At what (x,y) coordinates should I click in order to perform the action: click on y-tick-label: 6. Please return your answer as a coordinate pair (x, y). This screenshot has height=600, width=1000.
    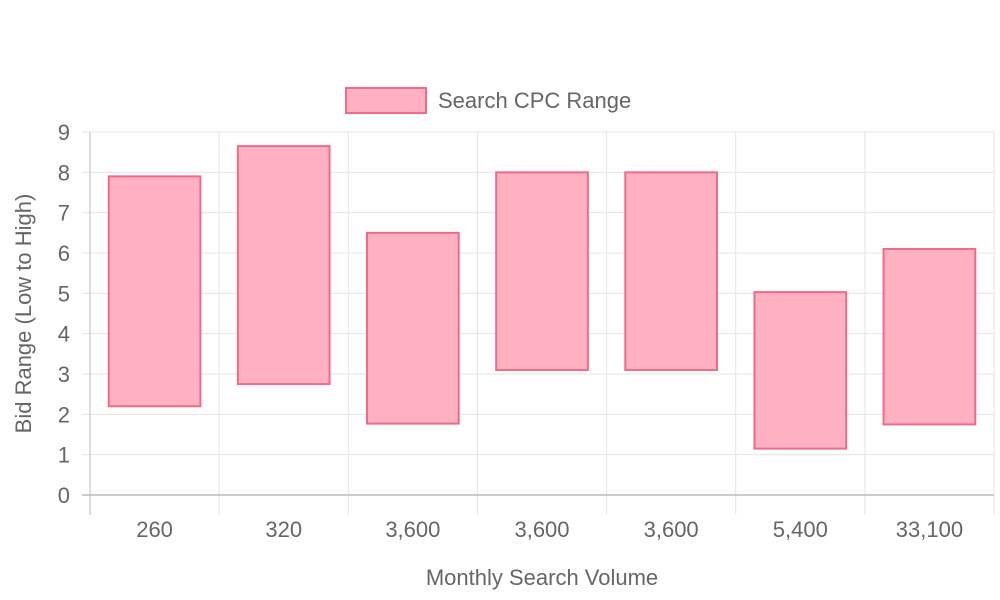
    Looking at the image, I should click on (64, 253).